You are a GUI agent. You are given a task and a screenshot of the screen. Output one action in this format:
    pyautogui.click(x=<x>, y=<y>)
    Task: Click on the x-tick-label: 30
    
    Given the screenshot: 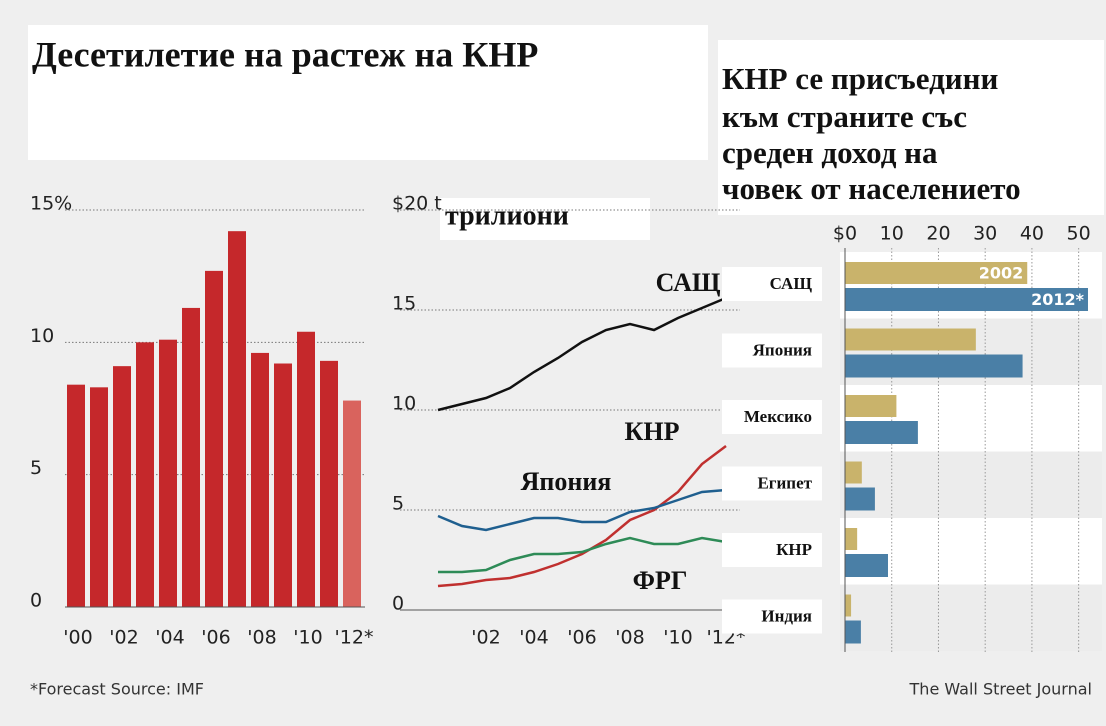 What is the action you would take?
    pyautogui.click(x=985, y=234)
    